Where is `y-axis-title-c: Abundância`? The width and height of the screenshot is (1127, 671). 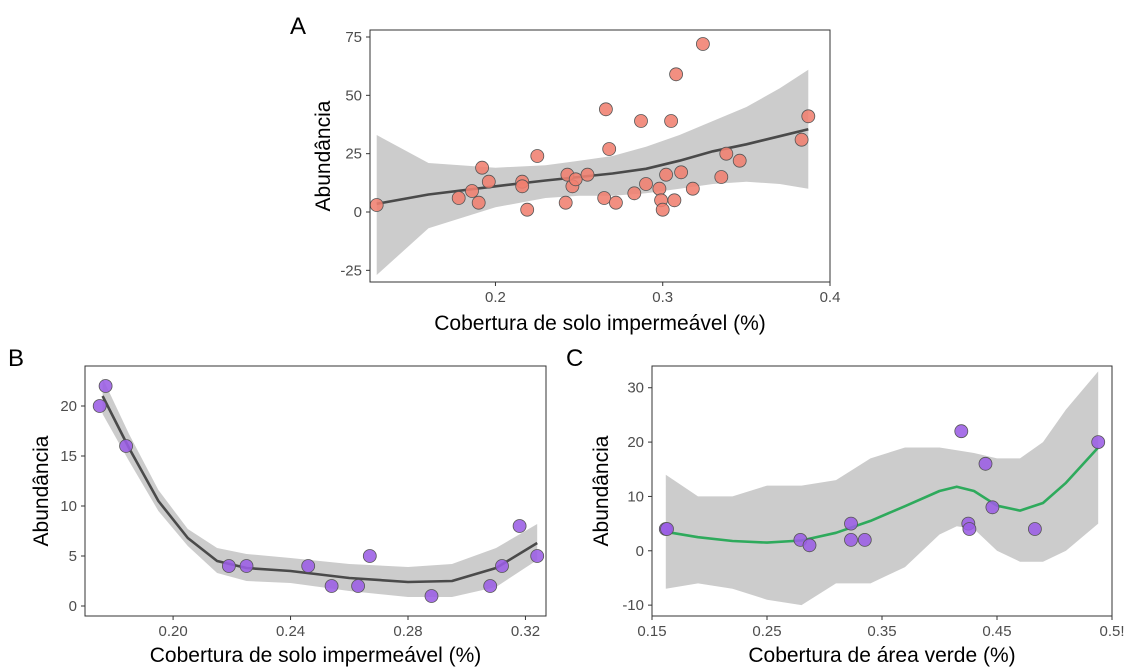 y-axis-title-c: Abundância is located at coordinates (601, 490).